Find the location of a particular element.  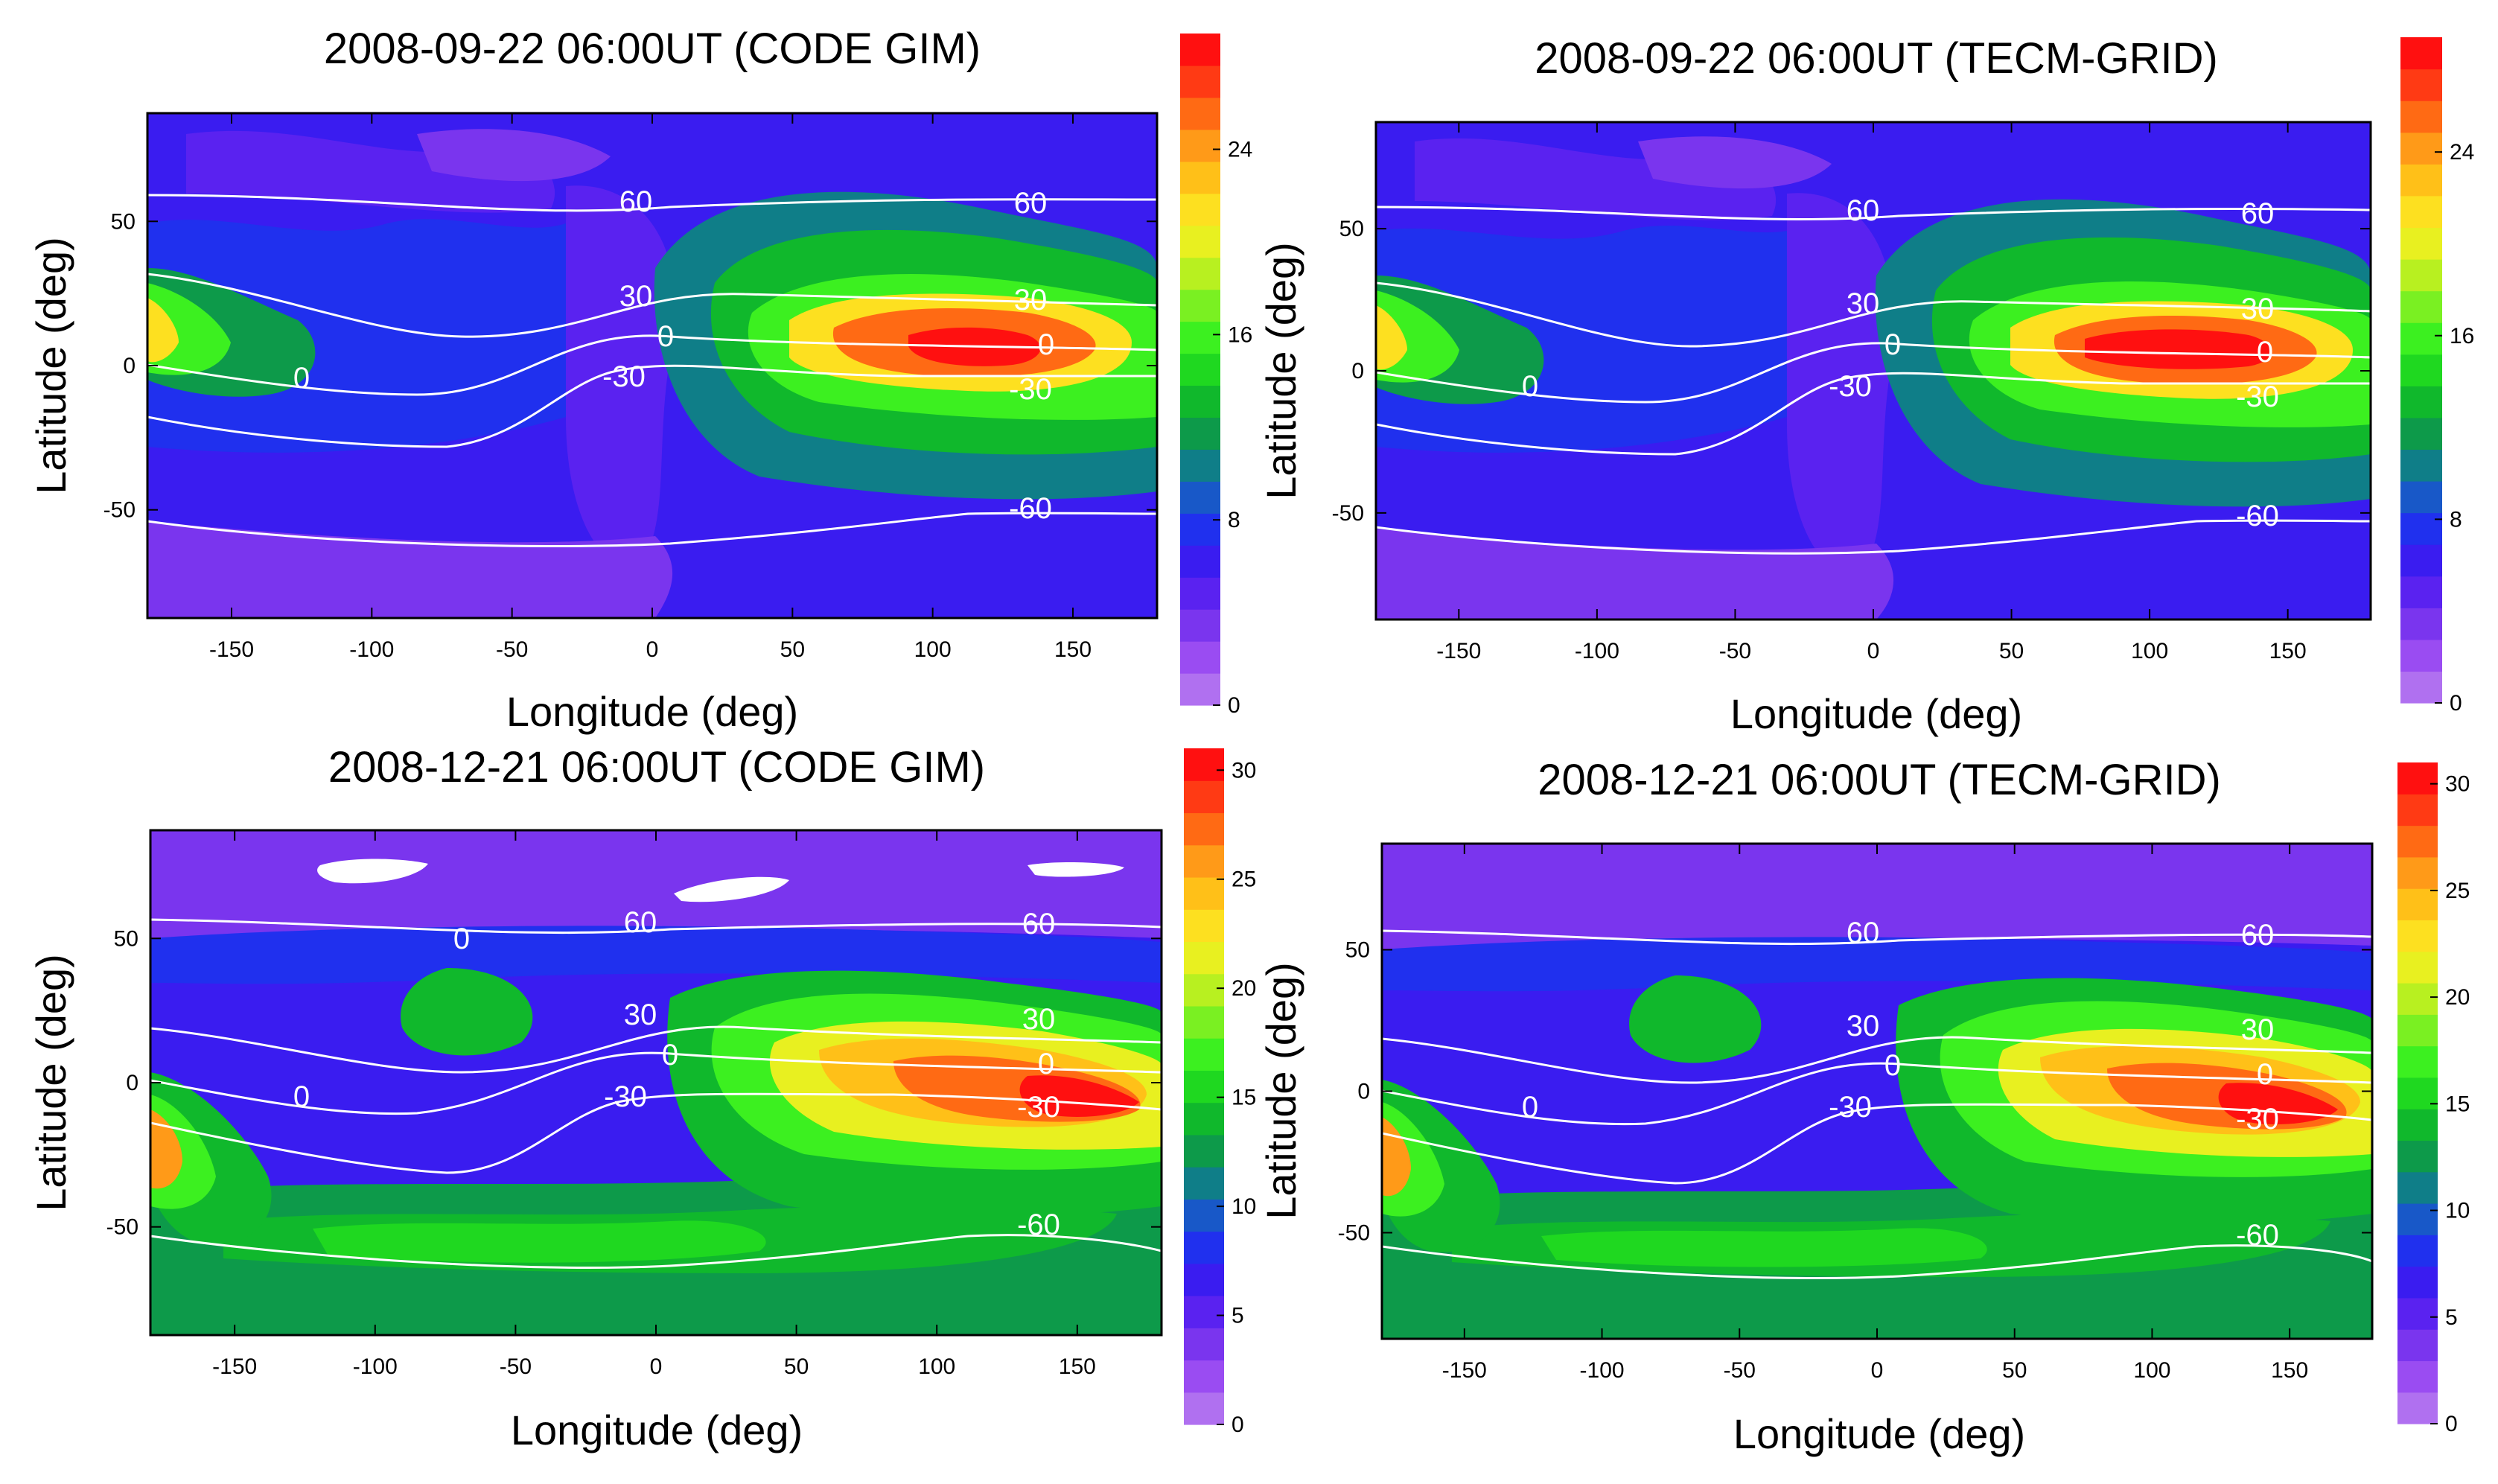

y-tick-label: -50 is located at coordinates (1348, 513).